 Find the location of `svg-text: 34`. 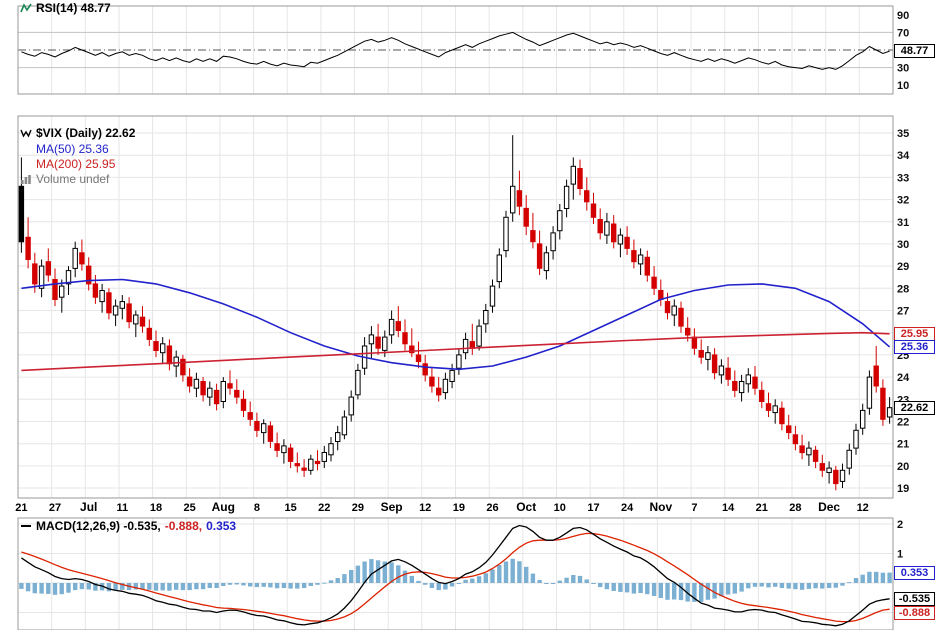

svg-text: 34 is located at coordinates (903, 156).